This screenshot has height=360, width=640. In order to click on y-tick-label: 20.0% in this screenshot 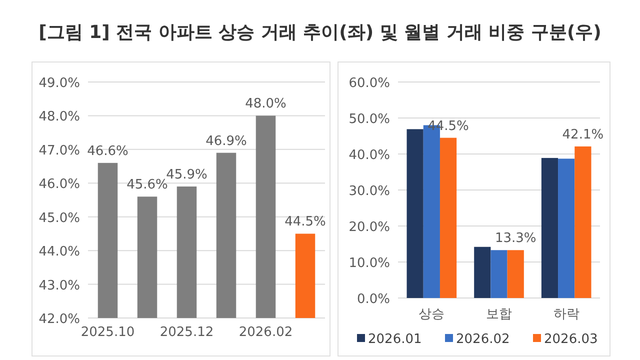, I will do `click(369, 227)`.